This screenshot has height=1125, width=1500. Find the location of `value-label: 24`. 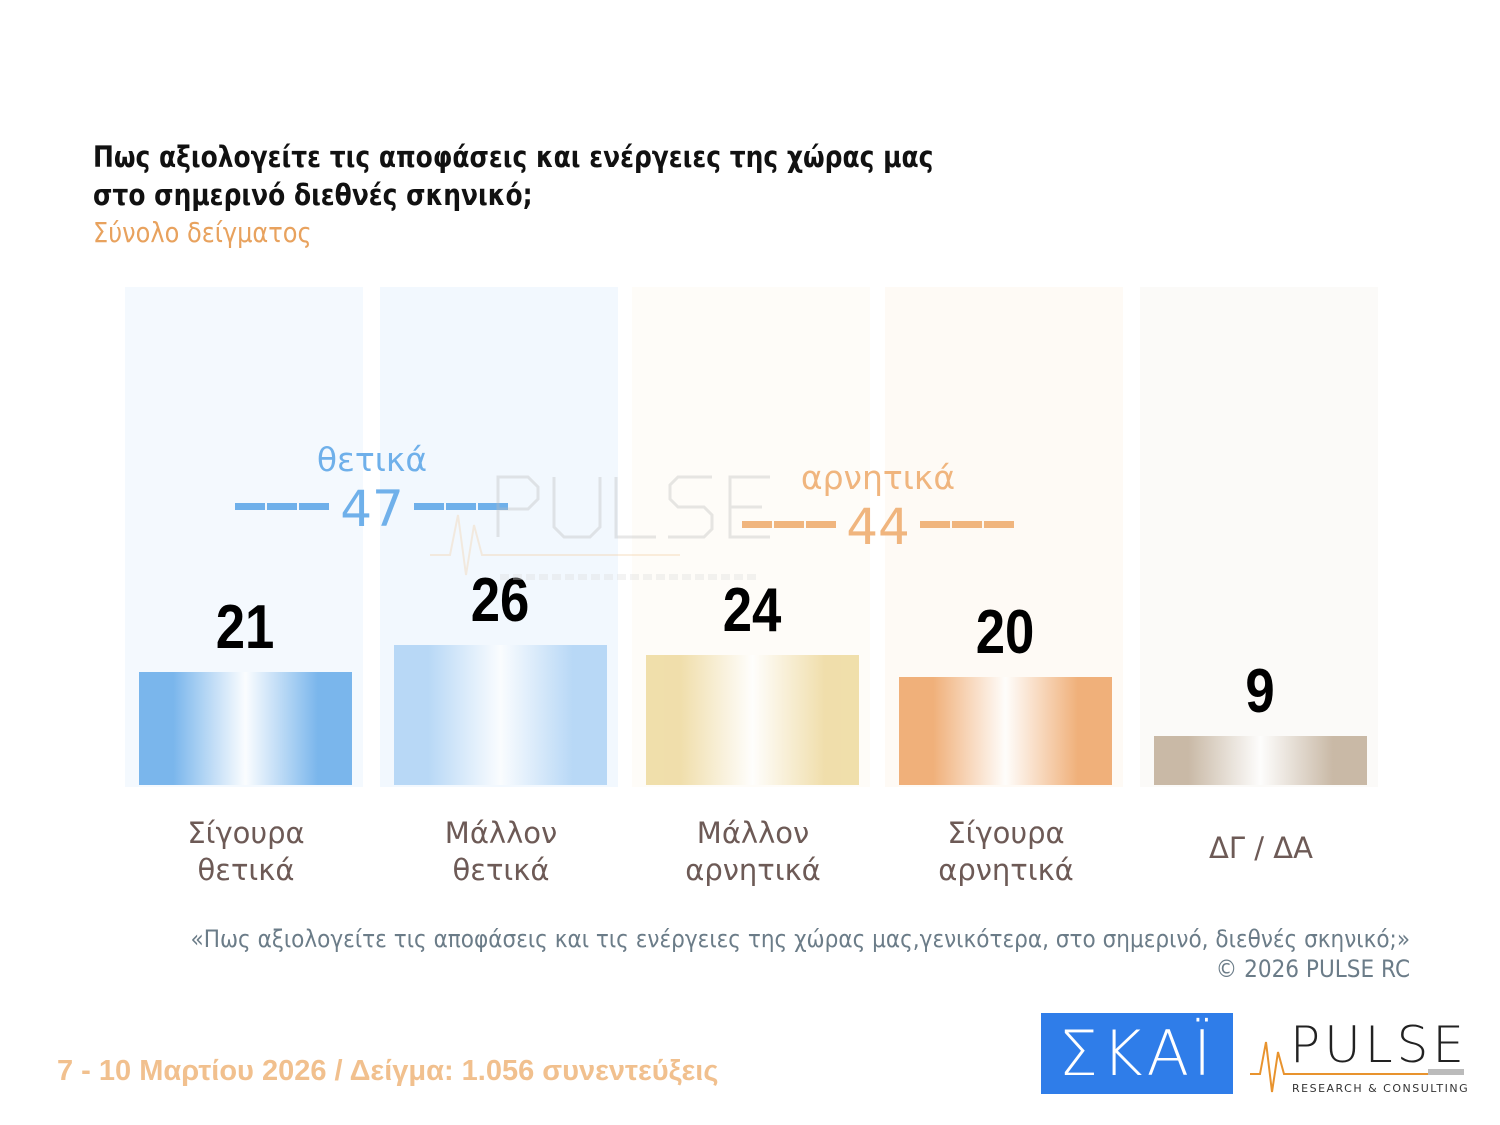

value-label: 24 is located at coordinates (752, 611).